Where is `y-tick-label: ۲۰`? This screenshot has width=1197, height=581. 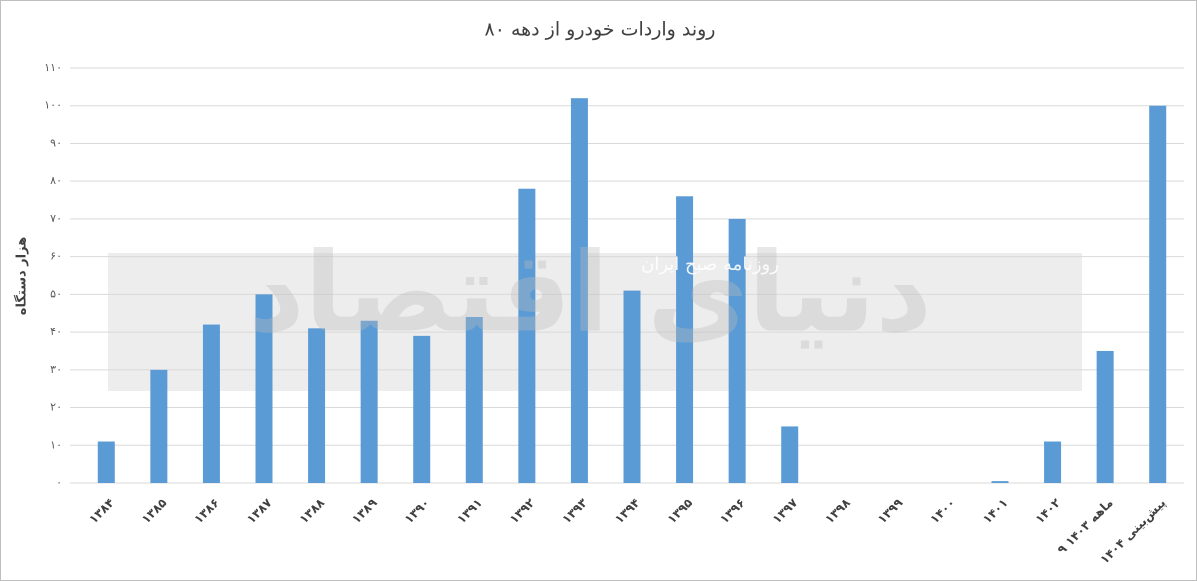 y-tick-label: ۲۰ is located at coordinates (56, 407).